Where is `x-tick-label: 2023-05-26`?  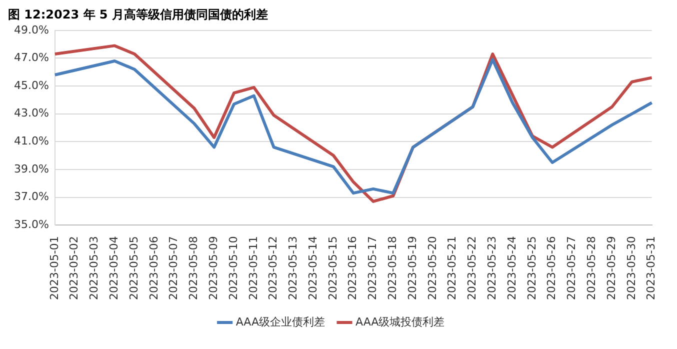
x-tick-label: 2023-05-26 is located at coordinates (551, 268).